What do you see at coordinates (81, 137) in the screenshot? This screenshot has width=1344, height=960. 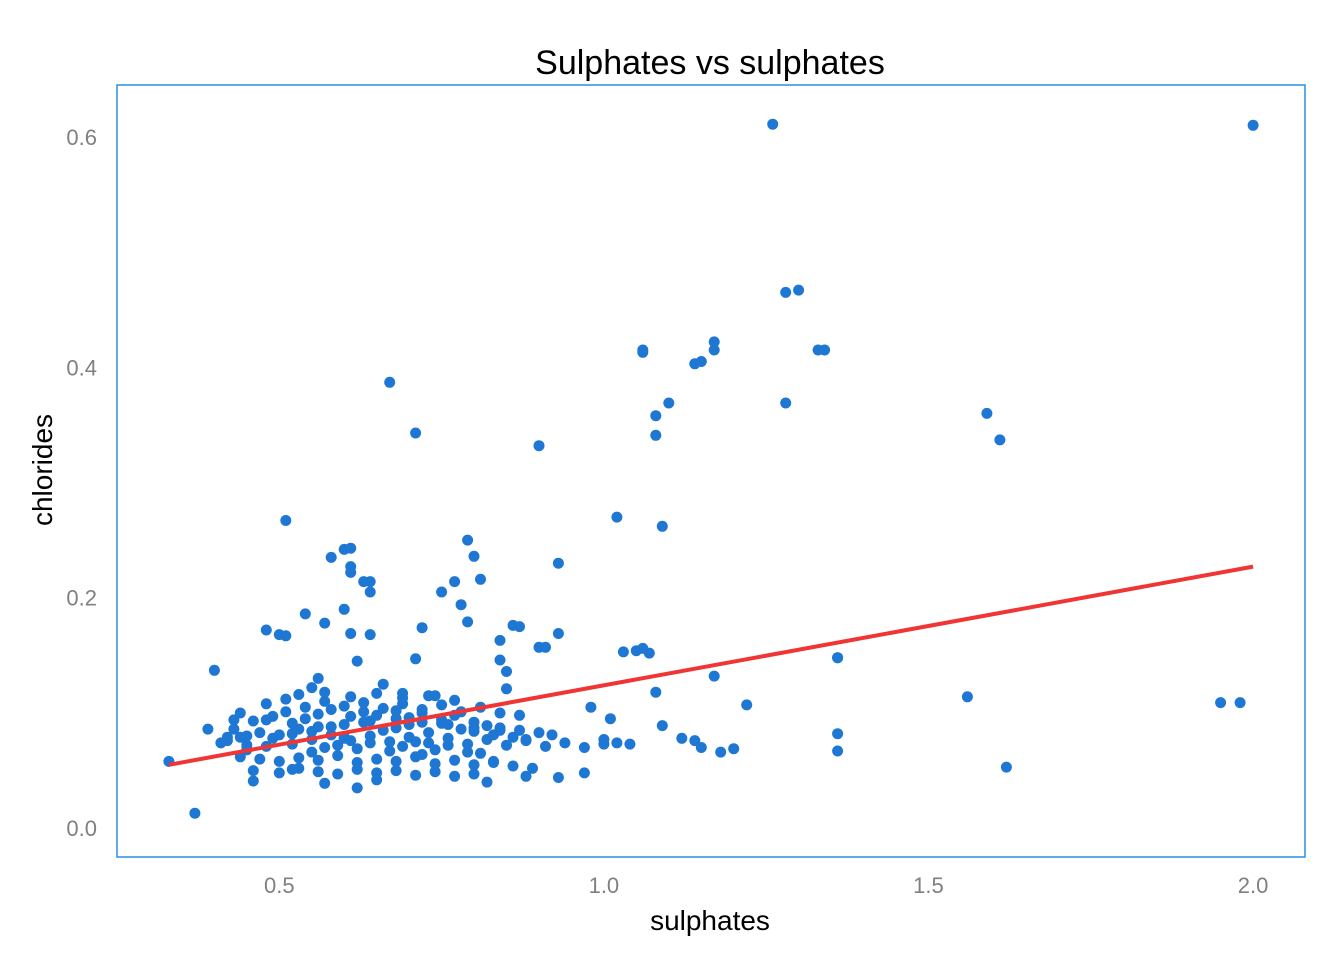 I see `y-tick-label: 0.6` at bounding box center [81, 137].